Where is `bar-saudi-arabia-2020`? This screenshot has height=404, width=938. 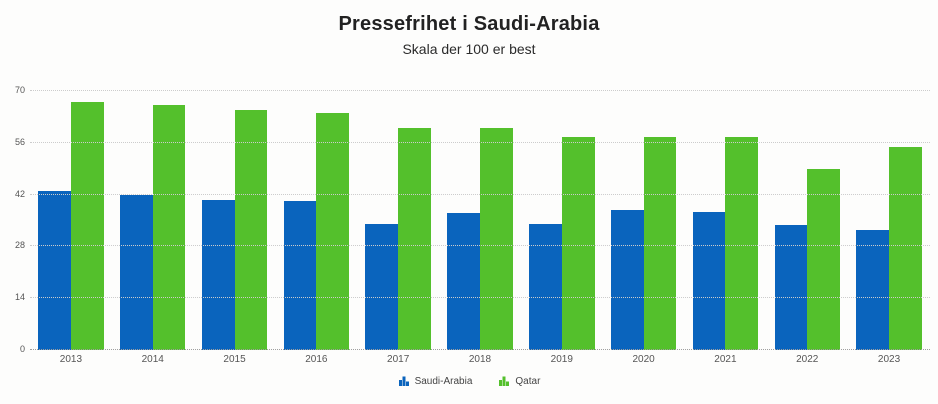
bar-saudi-arabia-2020 is located at coordinates (627, 279).